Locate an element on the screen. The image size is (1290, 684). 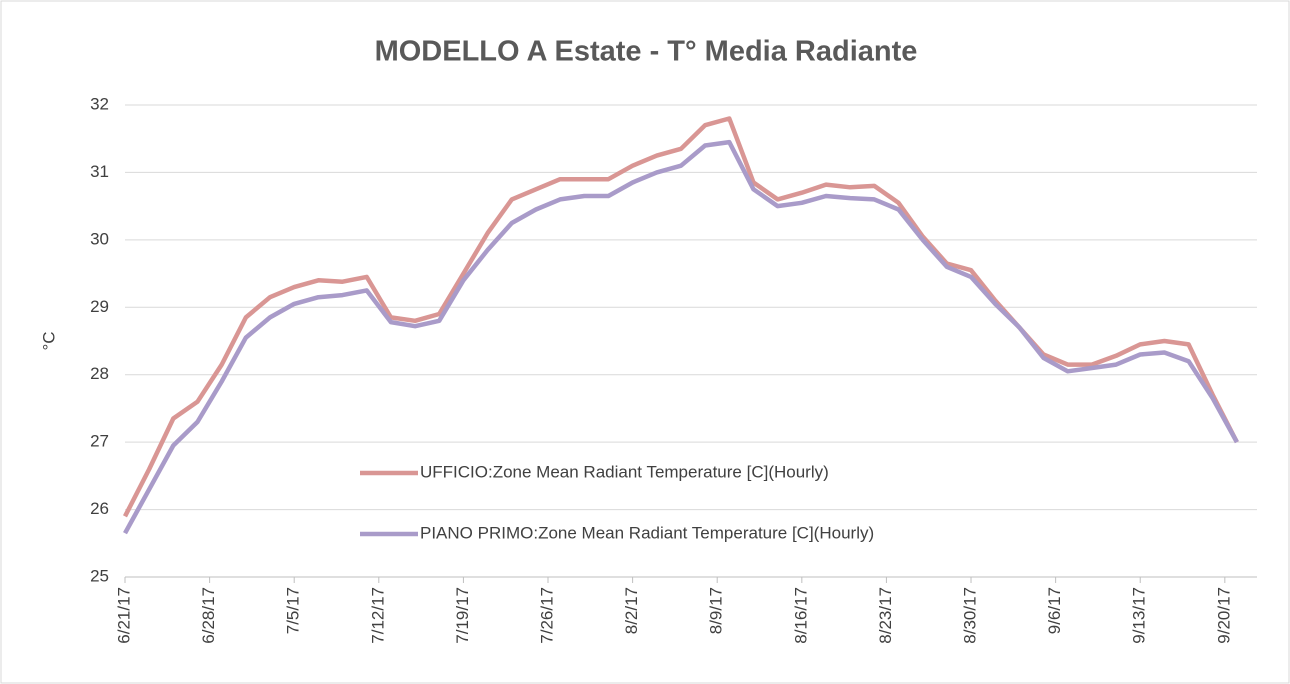
y-tick-label: 29 is located at coordinates (99, 306).